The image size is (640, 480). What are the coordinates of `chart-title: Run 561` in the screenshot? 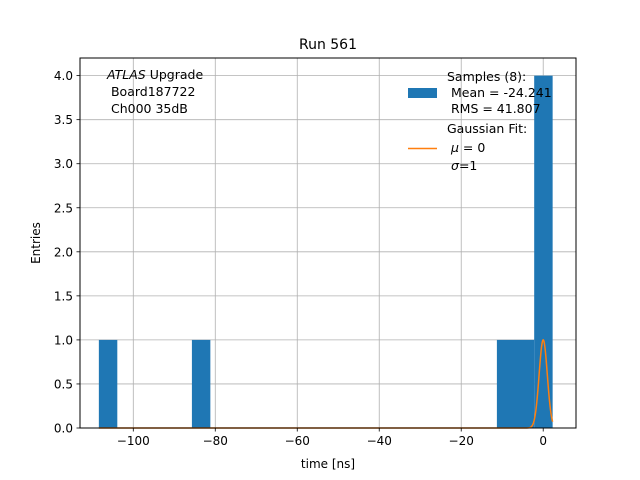 It's located at (328, 45).